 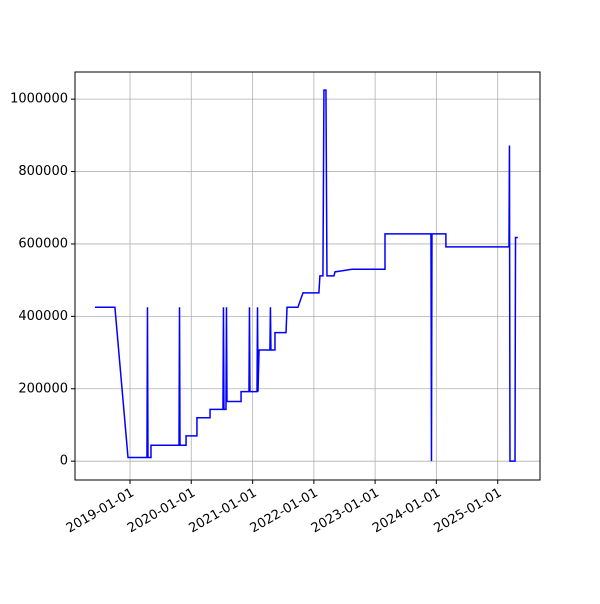 I want to click on x-tick-label: 2024-01-01, so click(x=406, y=511).